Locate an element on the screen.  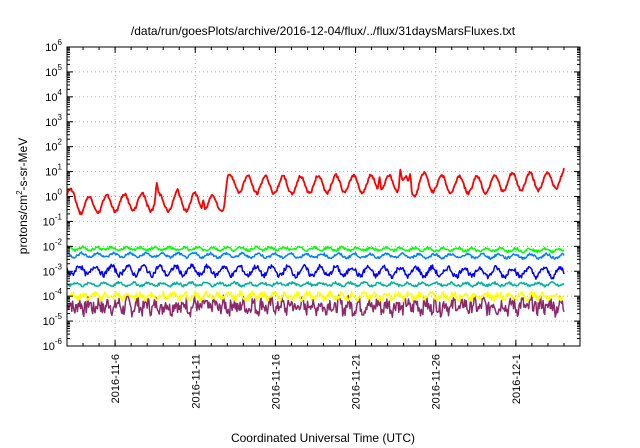
x-axis-label: Coordinated Universal Time (UTC) is located at coordinates (323, 438).